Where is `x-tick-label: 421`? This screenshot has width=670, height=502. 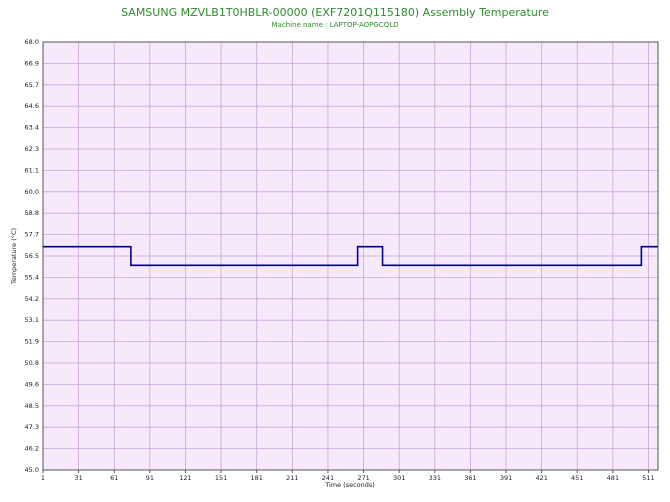
x-tick-label: 421 is located at coordinates (541, 478).